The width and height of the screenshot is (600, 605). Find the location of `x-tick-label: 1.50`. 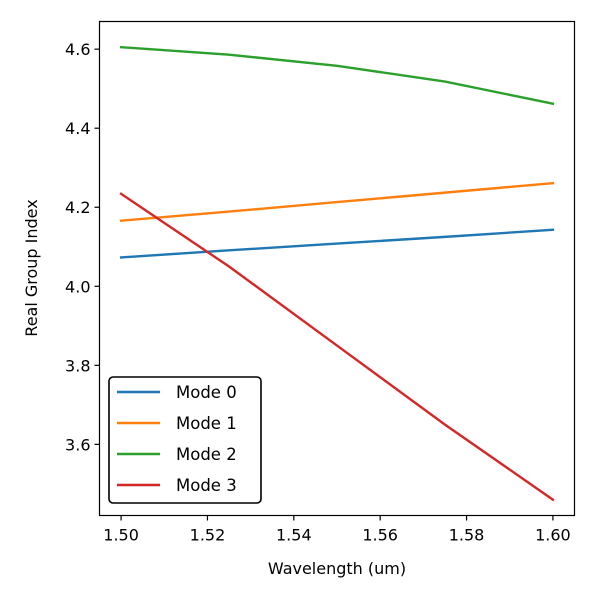

x-tick-label: 1.50 is located at coordinates (121, 535).